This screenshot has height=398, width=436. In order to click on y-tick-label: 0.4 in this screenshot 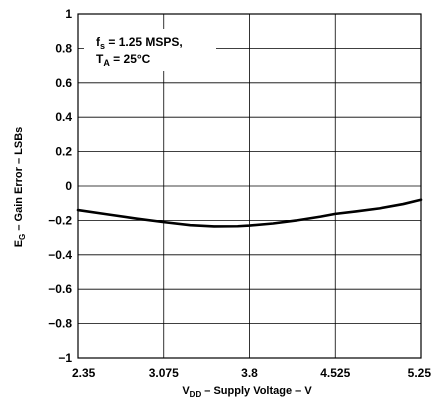, I will do `click(63, 117)`.